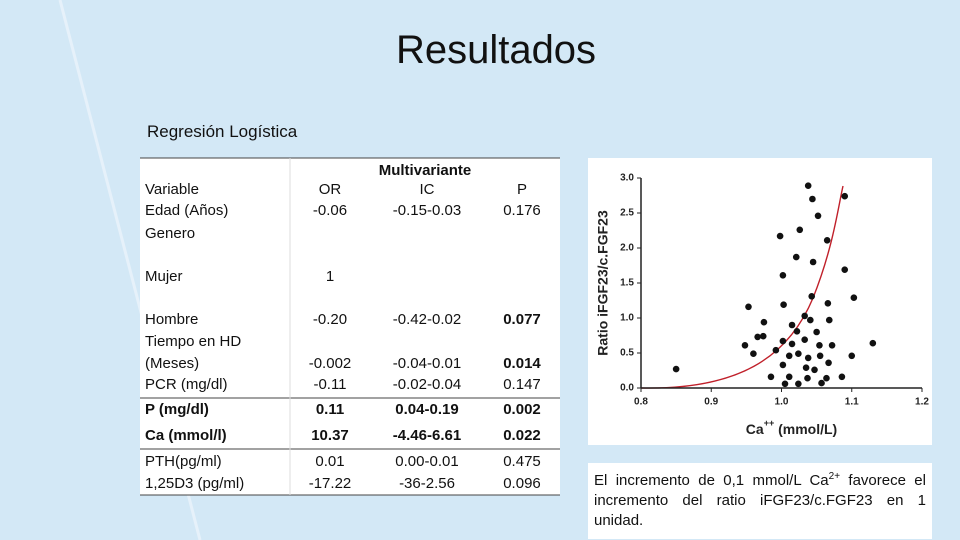  What do you see at coordinates (627, 318) in the screenshot?
I see `y-tick-label: 1.0` at bounding box center [627, 318].